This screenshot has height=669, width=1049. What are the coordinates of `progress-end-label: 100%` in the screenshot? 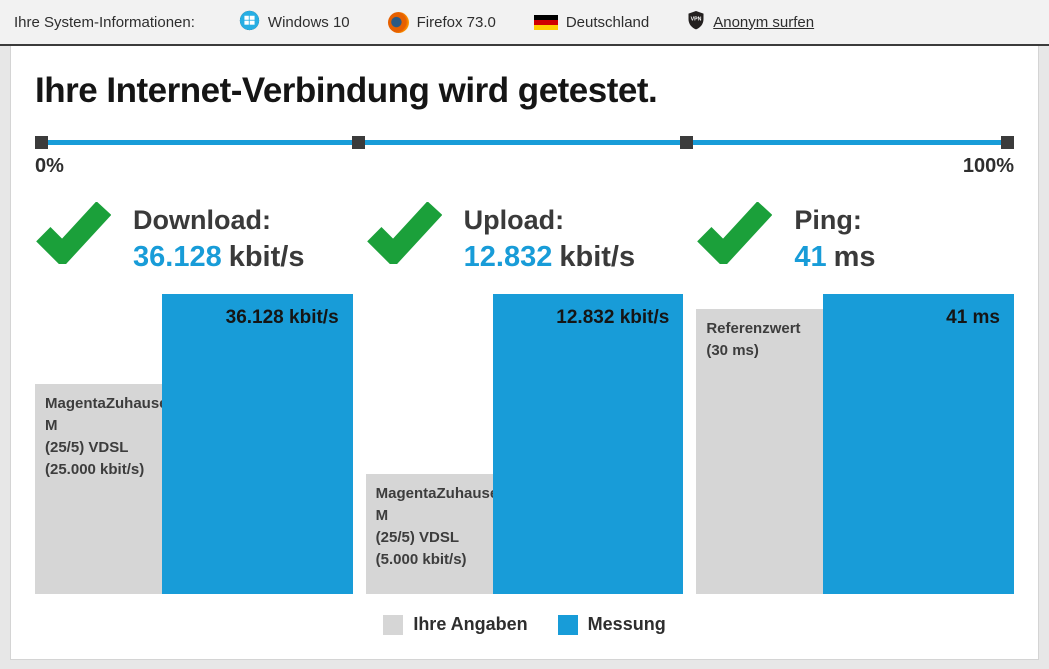 It's located at (988, 166).